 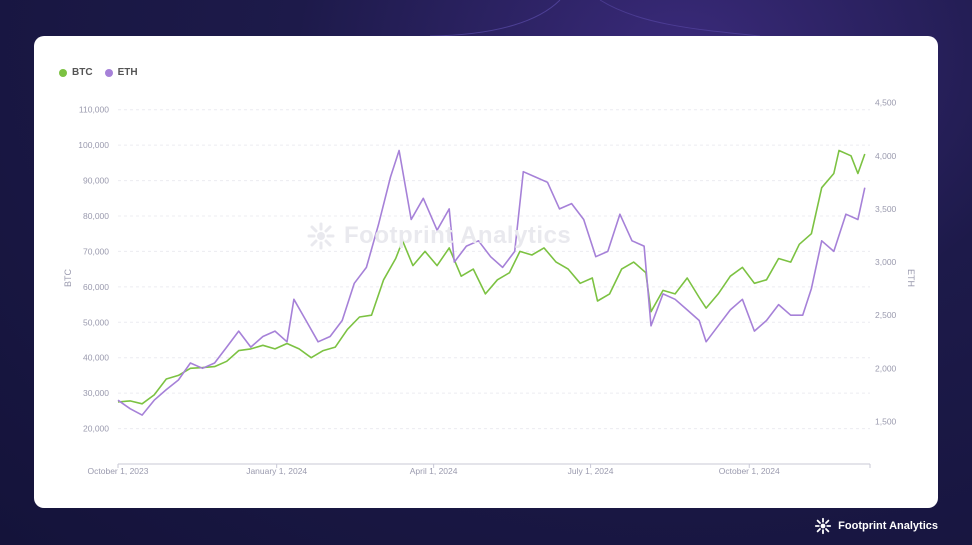 I want to click on y-tick-label-left: 60,000, so click(x=96, y=287).